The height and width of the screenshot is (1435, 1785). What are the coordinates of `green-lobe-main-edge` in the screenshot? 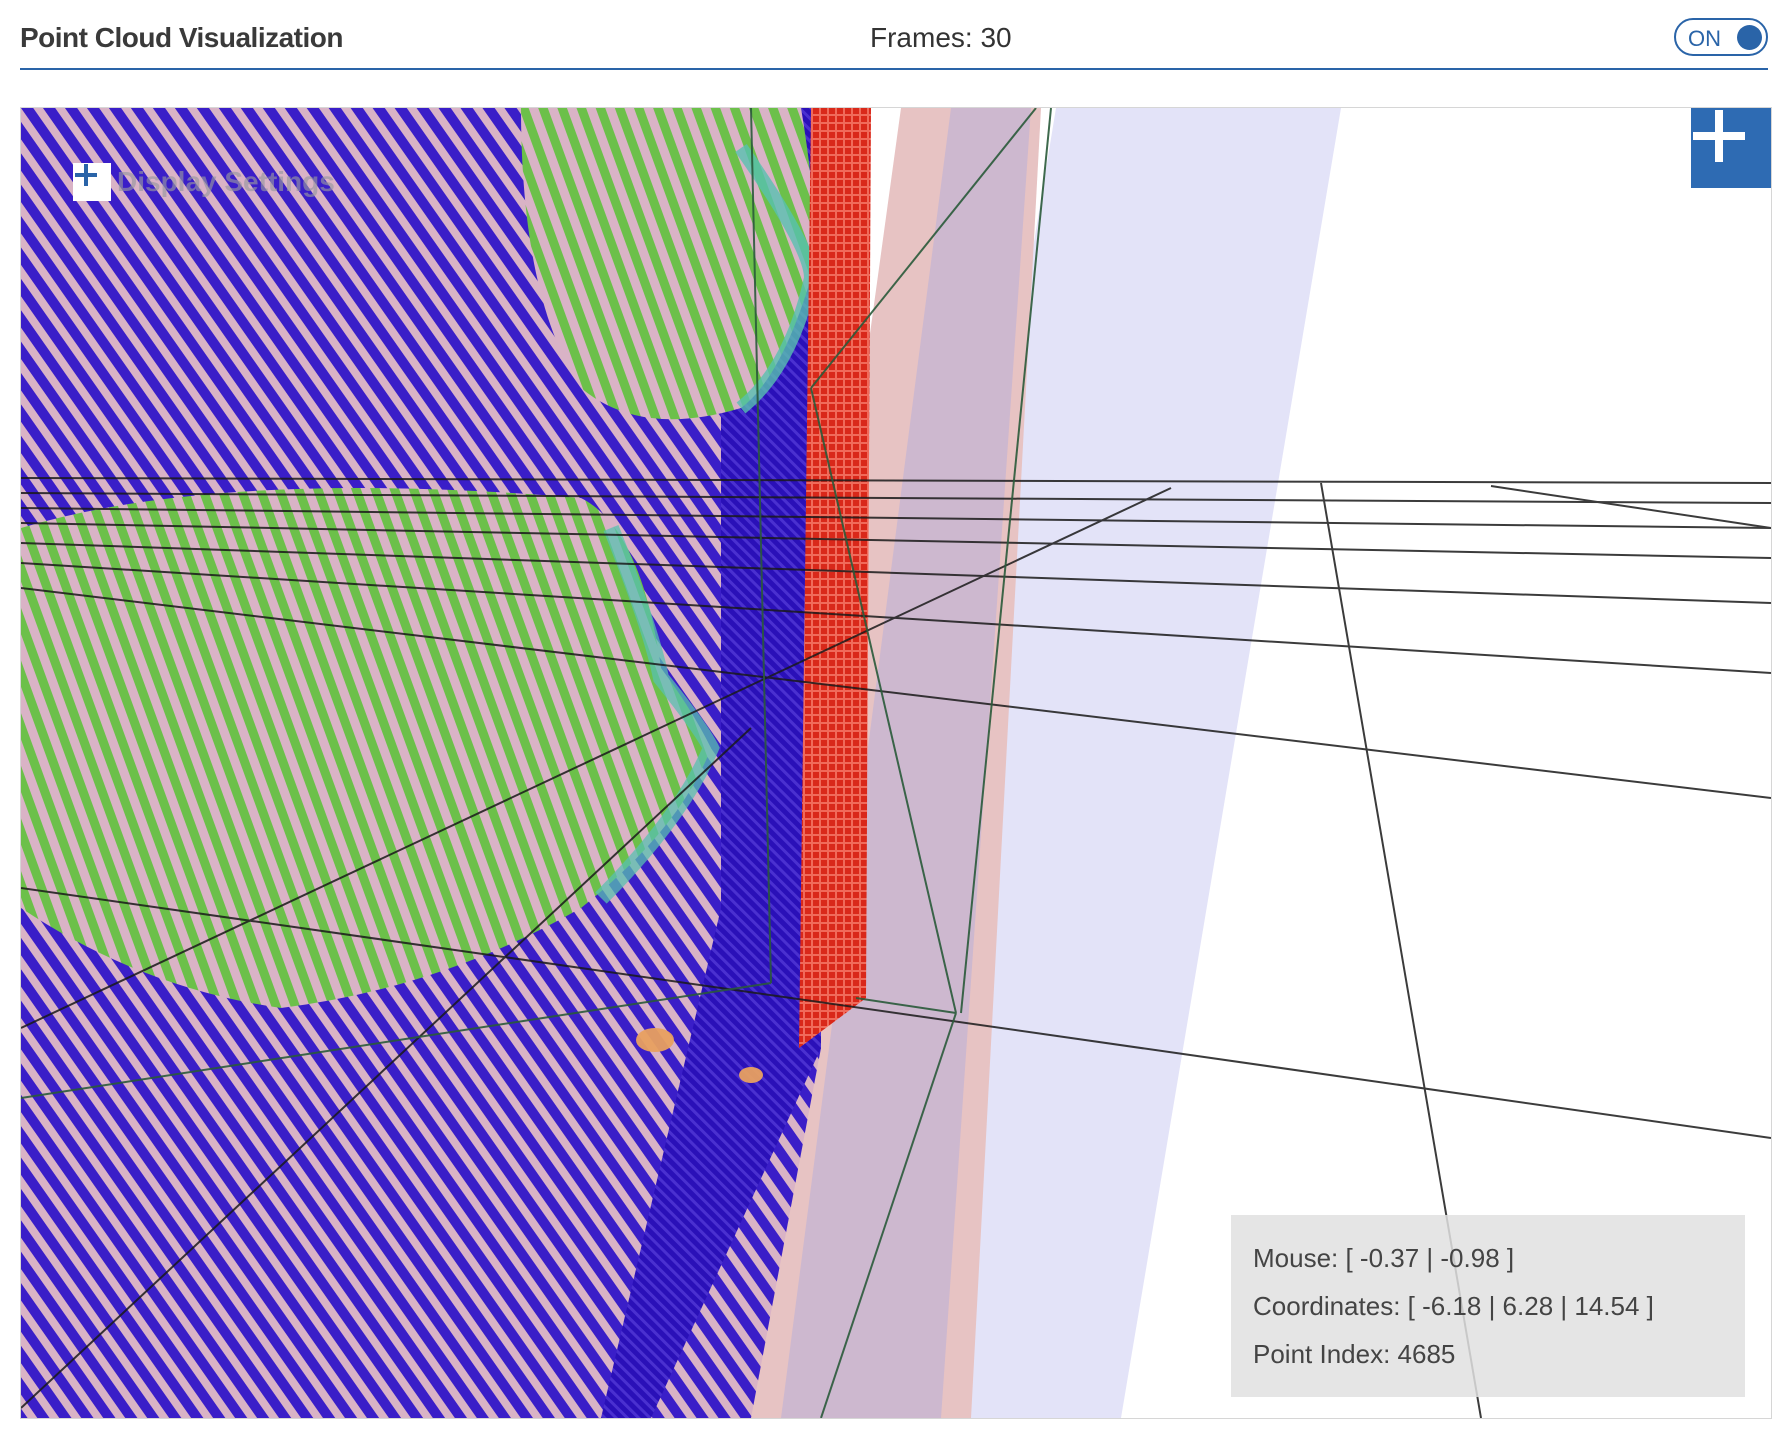 It's located at (657, 714).